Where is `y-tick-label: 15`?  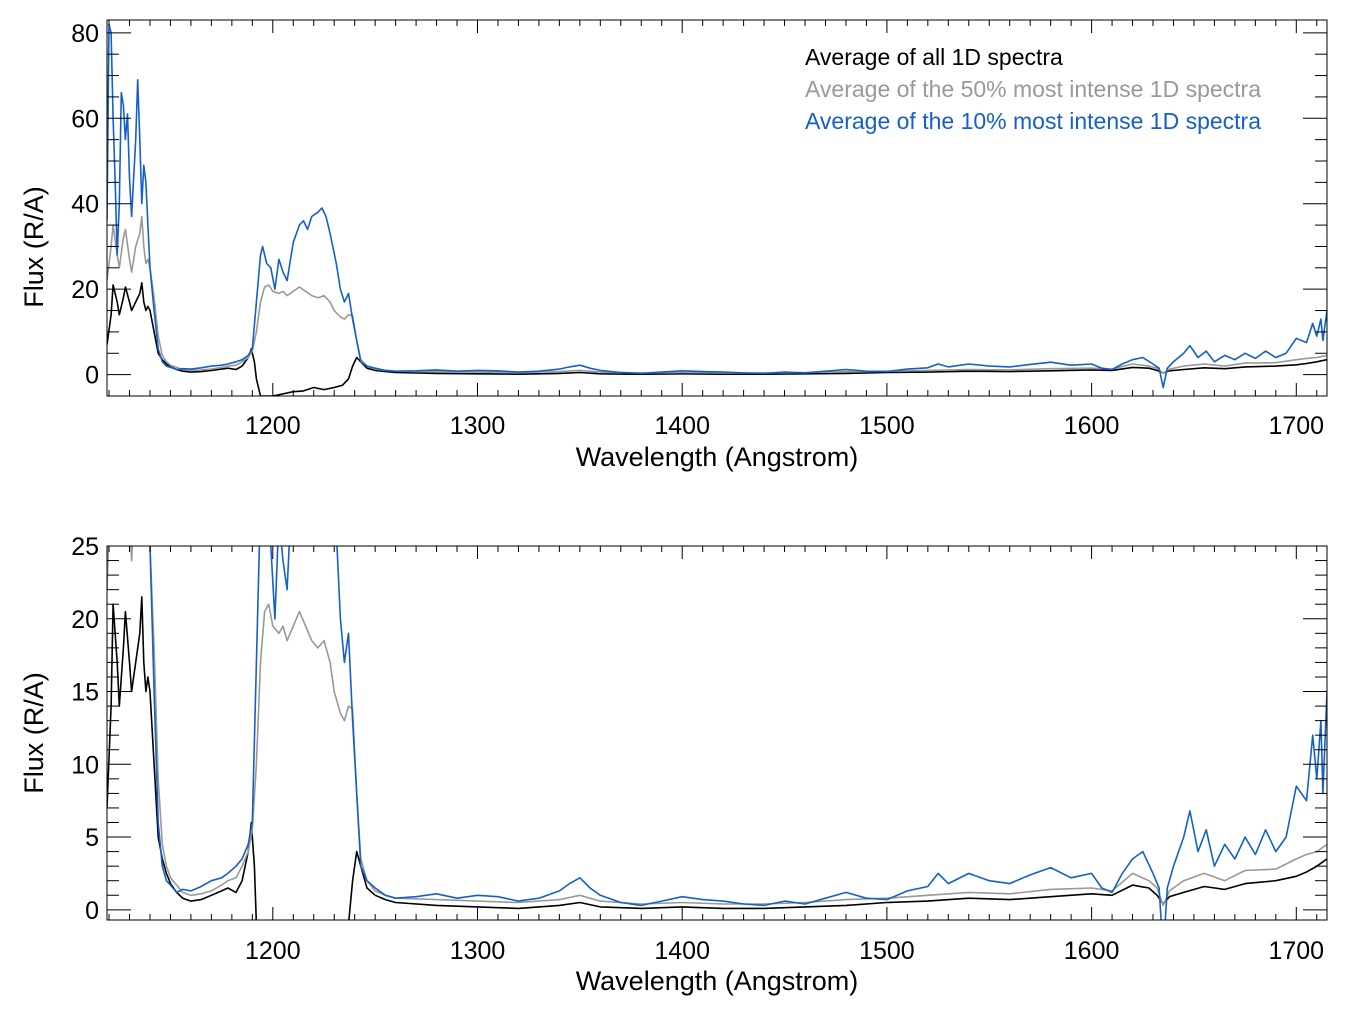
y-tick-label: 15 is located at coordinates (85, 693).